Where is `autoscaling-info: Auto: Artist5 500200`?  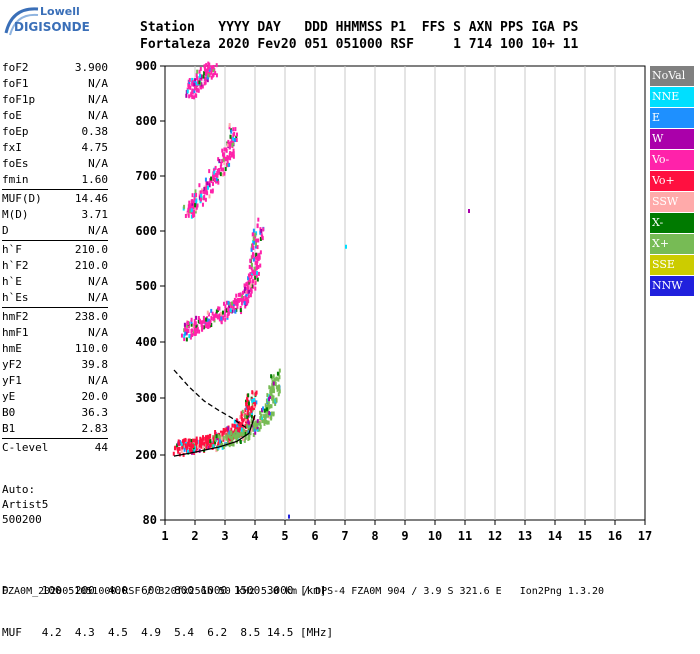
autoscaling-info: Auto: Artist5 500200 is located at coordinates (25, 504).